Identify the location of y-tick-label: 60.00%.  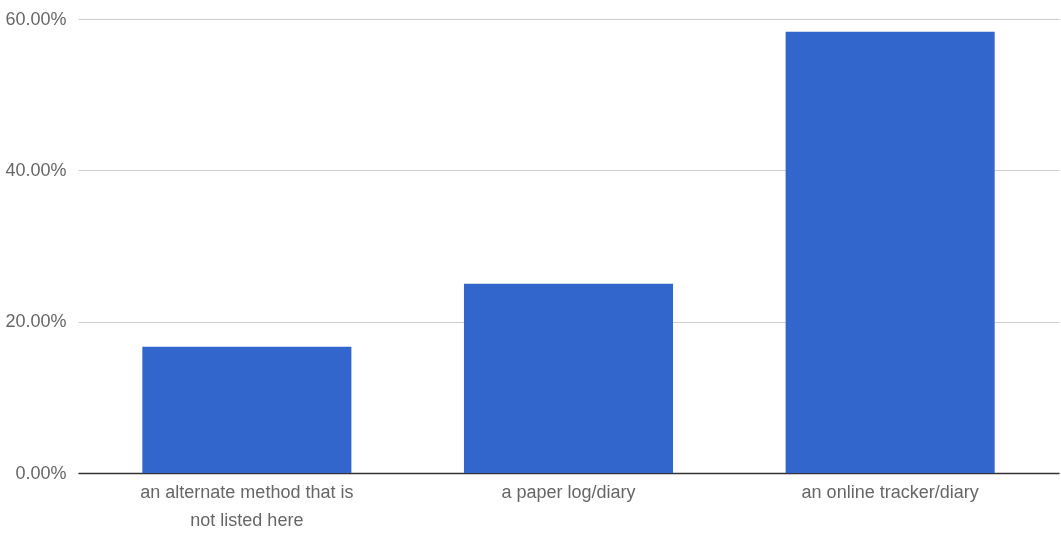
(36, 18).